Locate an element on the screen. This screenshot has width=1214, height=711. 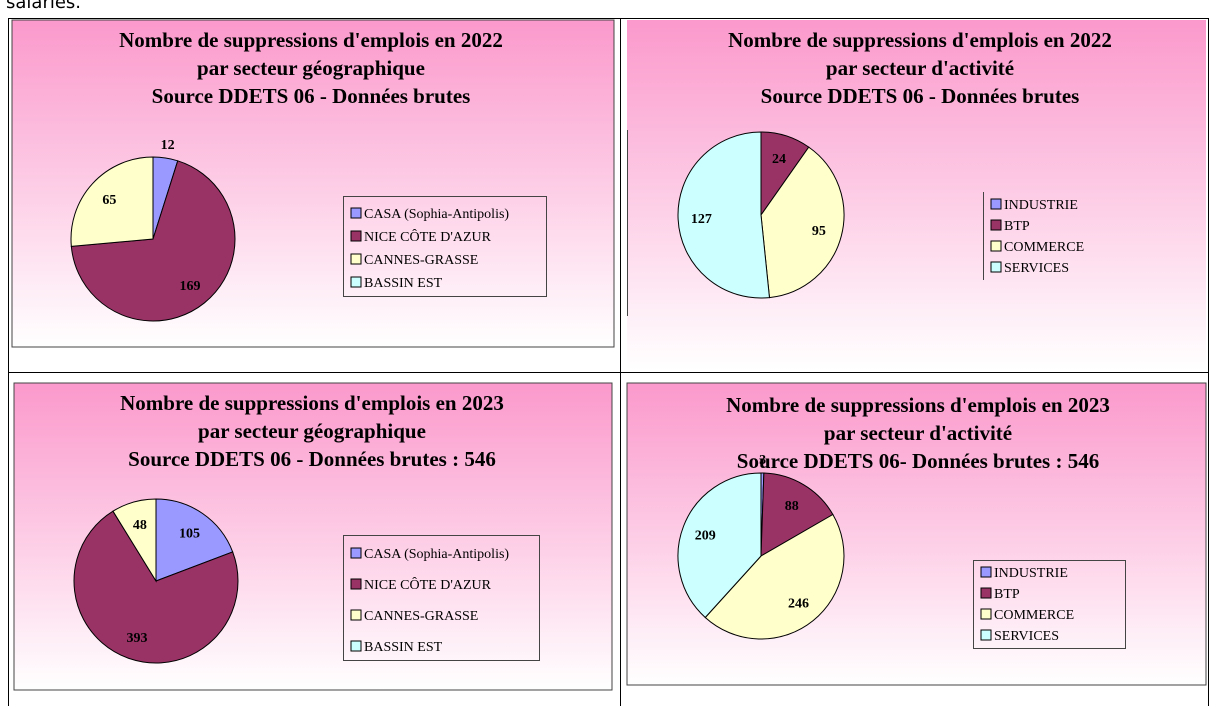
data-label: 246 is located at coordinates (798, 604).